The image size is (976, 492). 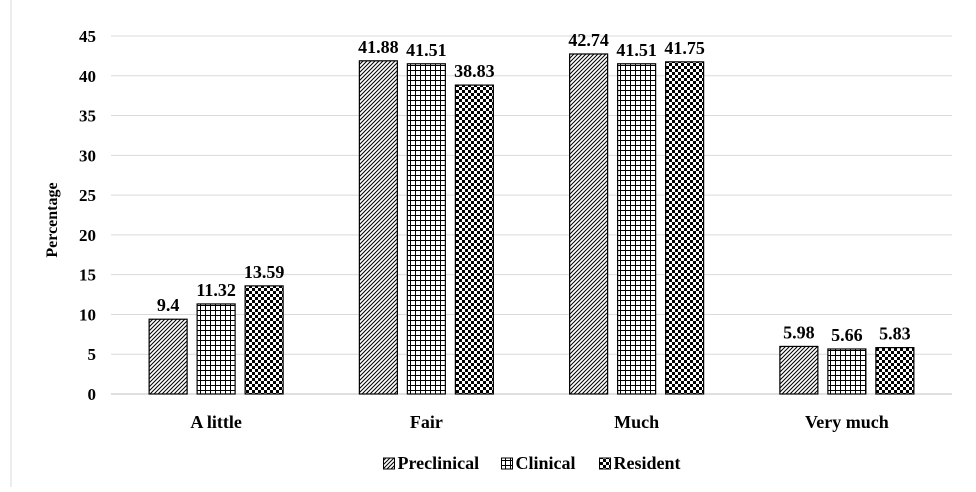 I want to click on y-tick-label: 15, so click(x=87, y=275).